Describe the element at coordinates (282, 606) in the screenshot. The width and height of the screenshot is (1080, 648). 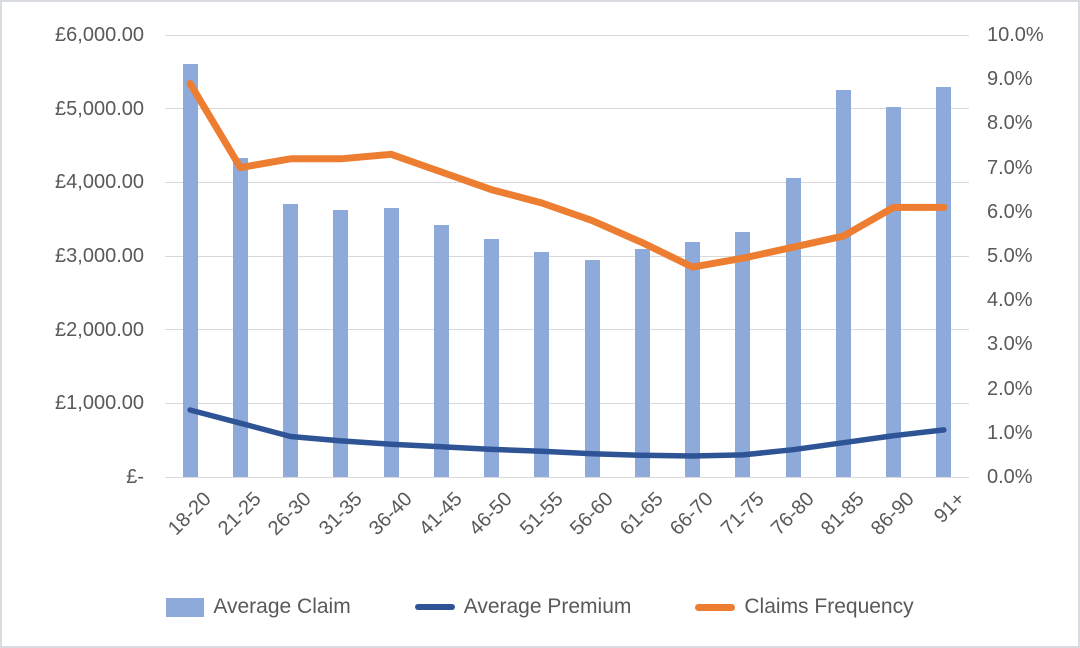
I see `legend-label-average-claim: Average Claim` at that location.